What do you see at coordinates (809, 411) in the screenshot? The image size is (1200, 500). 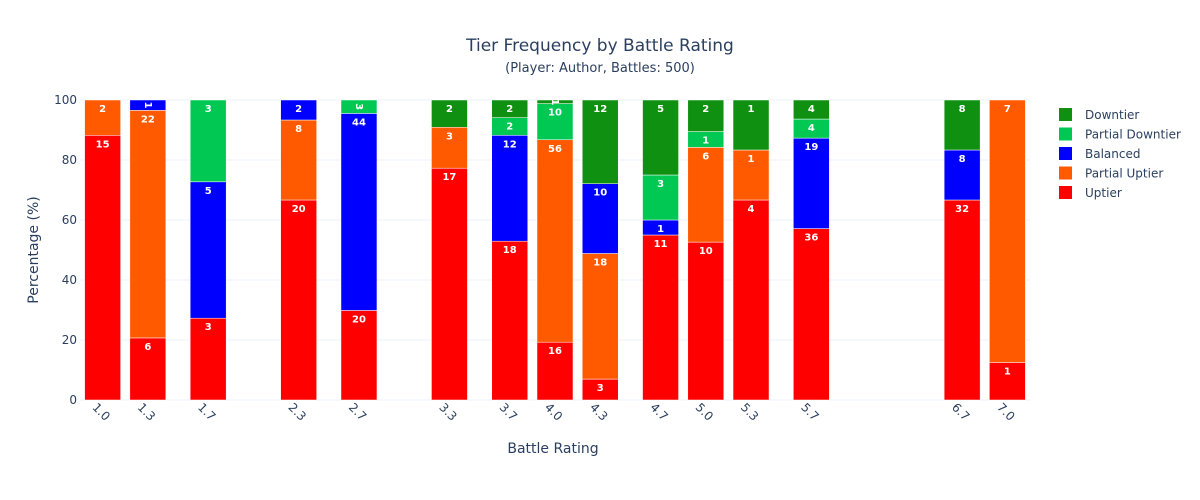 I see `x-tick-label: 5.7` at bounding box center [809, 411].